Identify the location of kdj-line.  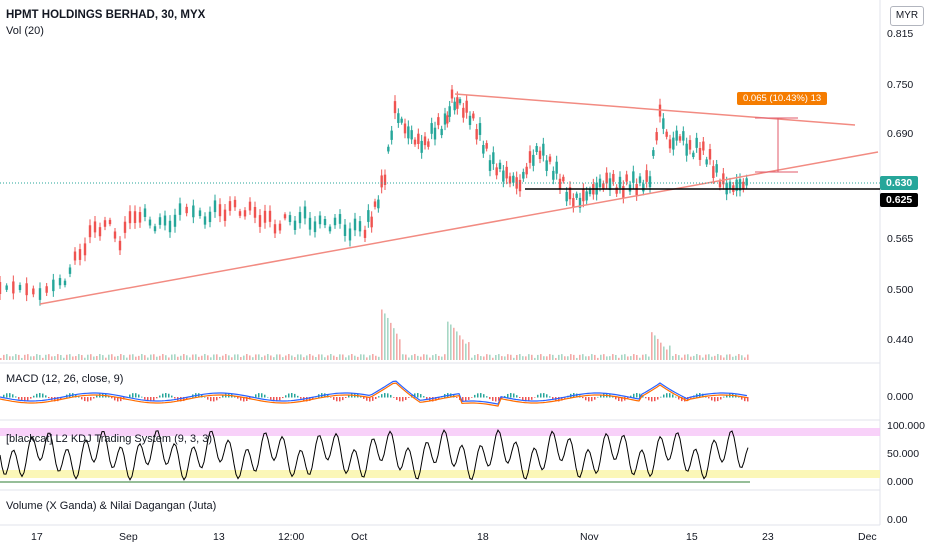
(374, 455).